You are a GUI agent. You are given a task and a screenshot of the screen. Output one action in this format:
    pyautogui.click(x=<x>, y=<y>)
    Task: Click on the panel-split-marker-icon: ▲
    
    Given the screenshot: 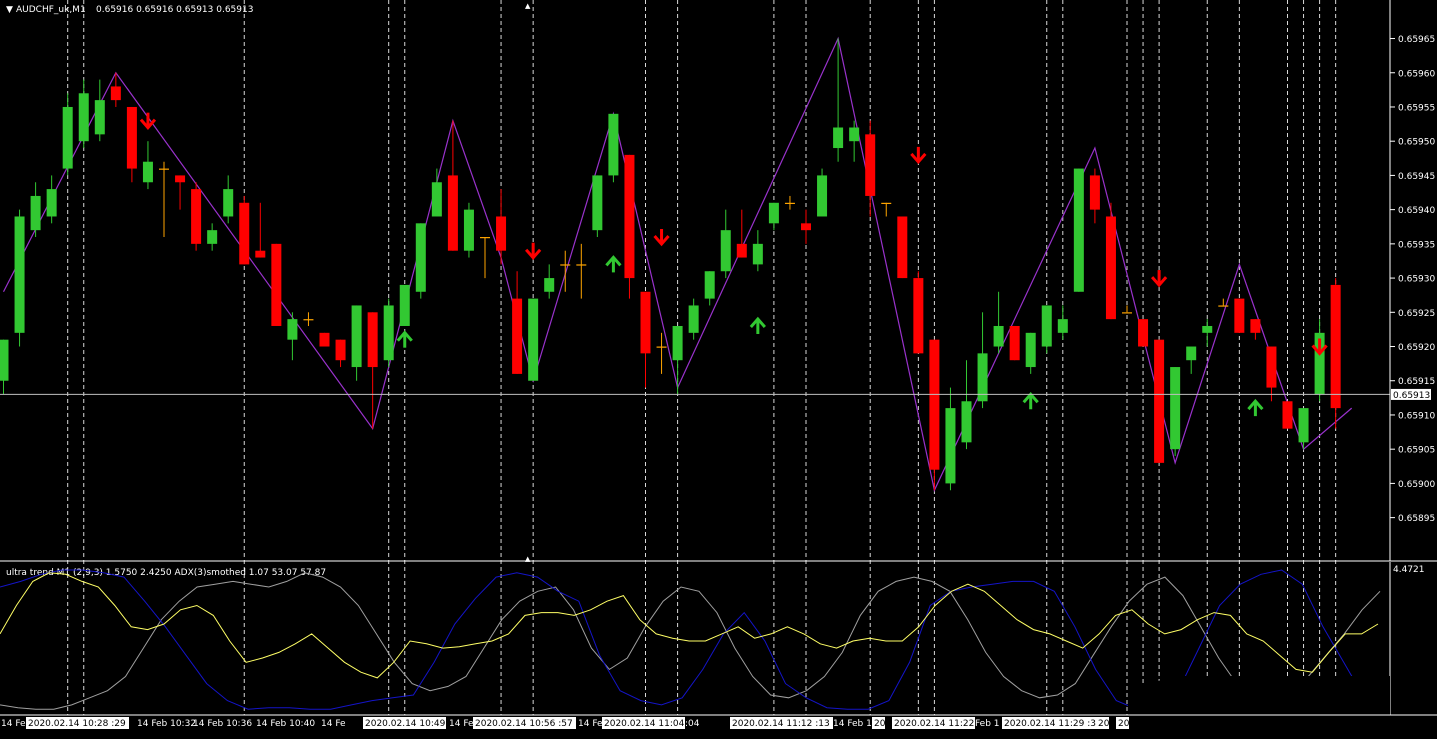 What is the action you would take?
    pyautogui.click(x=528, y=559)
    